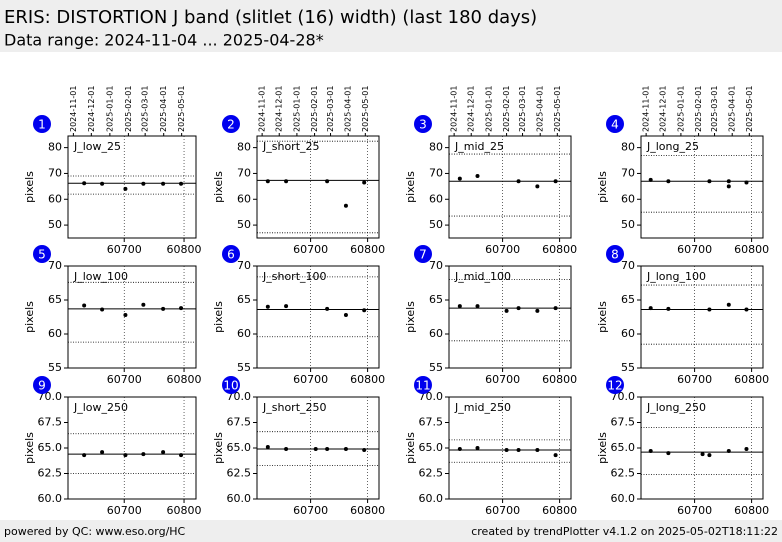 This screenshot has height=542, width=782. Describe the element at coordinates (454, 109) in the screenshot. I see `top-x-tick-label: 2024-11-01` at that location.